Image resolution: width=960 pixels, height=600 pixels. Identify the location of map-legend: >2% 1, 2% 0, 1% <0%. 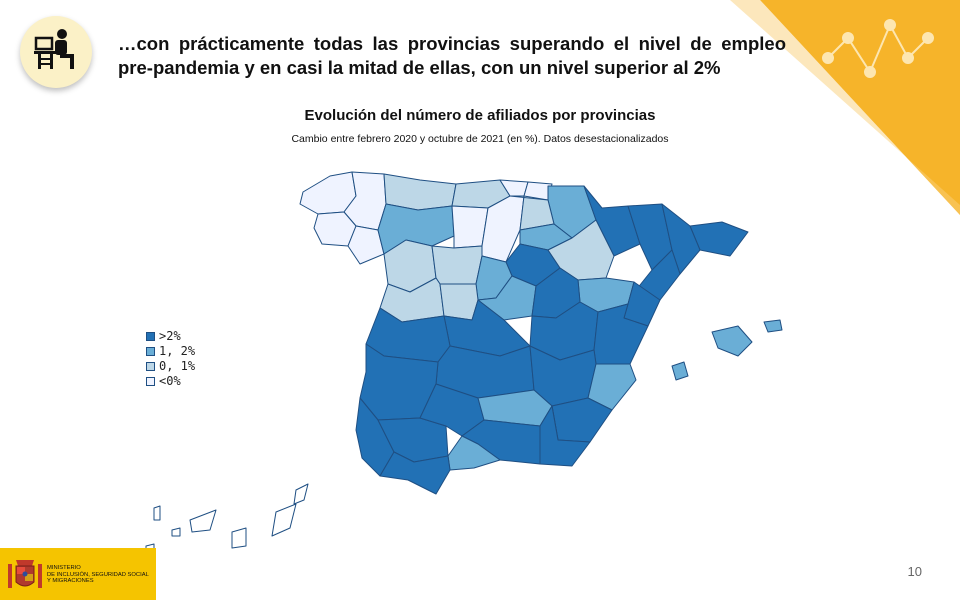
(170, 359).